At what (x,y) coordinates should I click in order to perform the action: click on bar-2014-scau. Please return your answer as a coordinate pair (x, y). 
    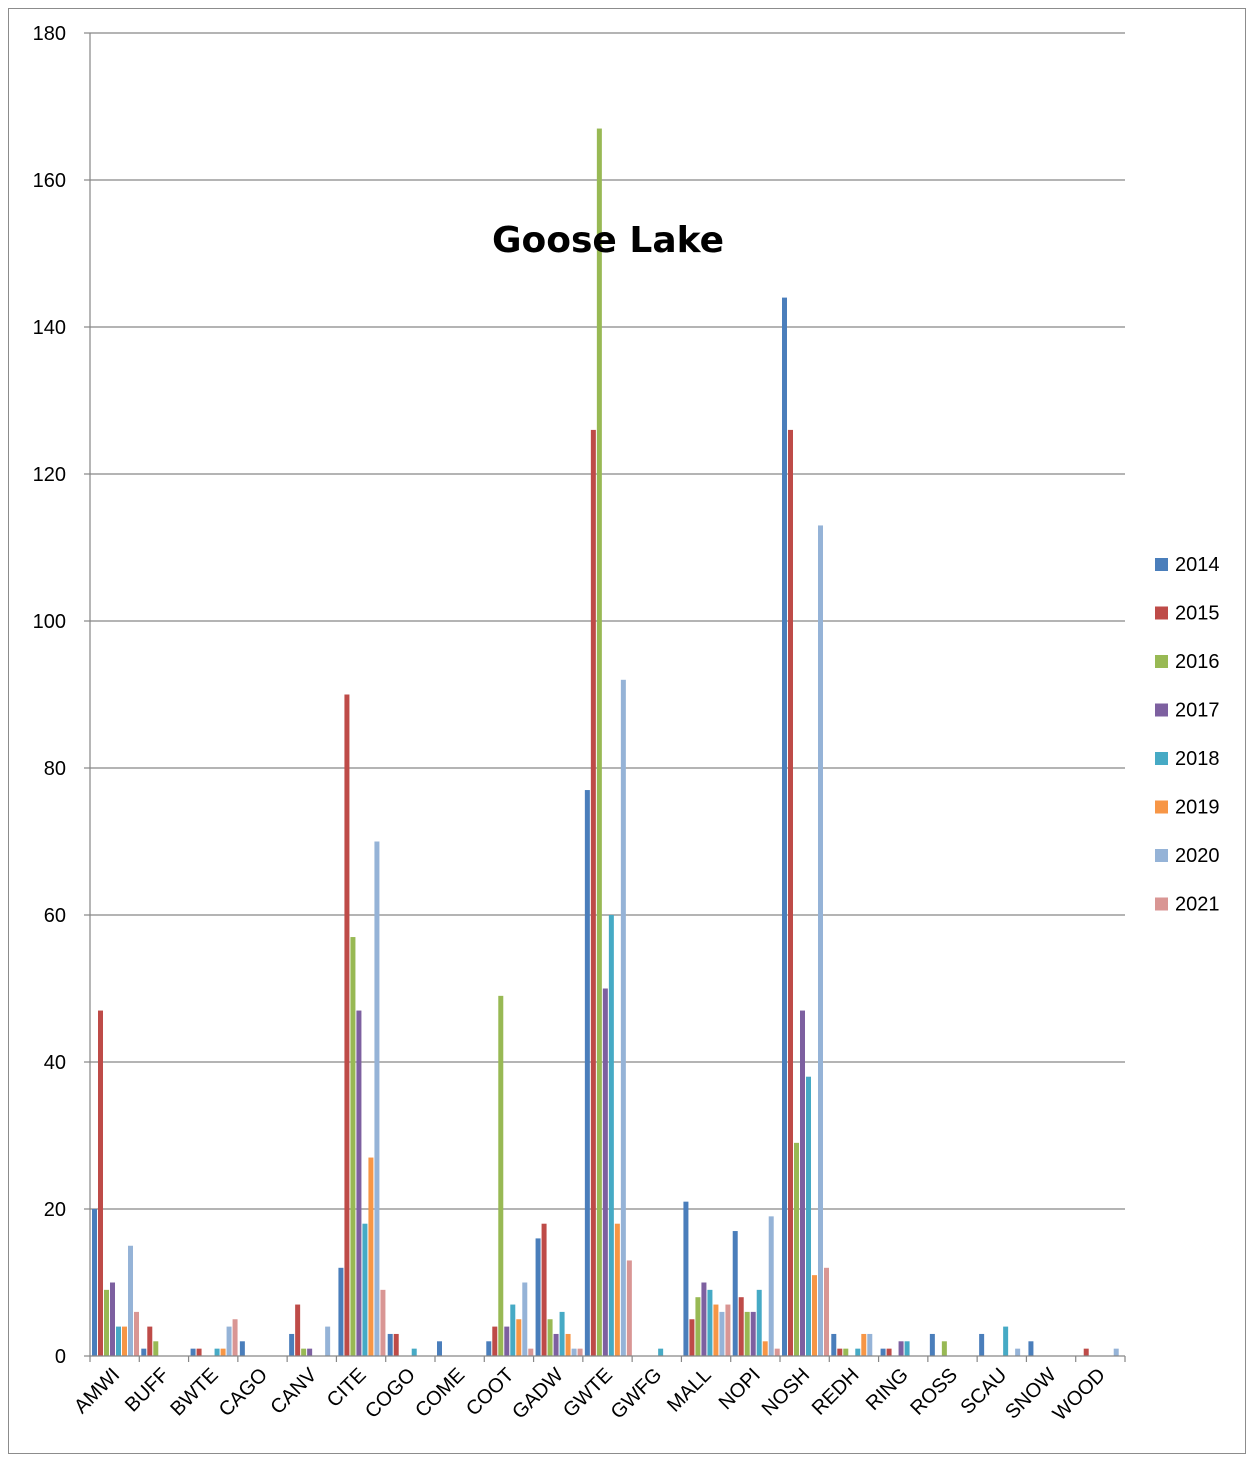
    Looking at the image, I should click on (982, 1344).